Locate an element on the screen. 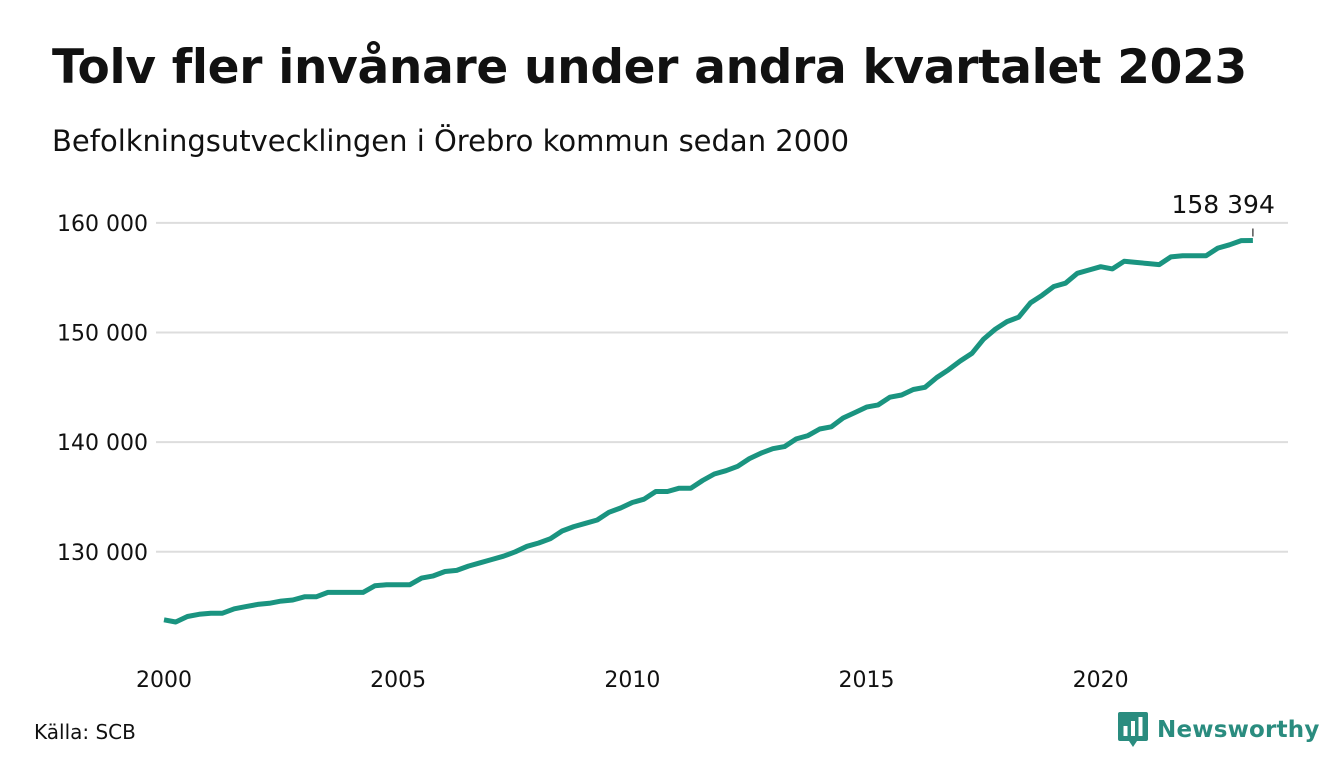 This screenshot has width=1340, height=780. x-tick-label: 2020 is located at coordinates (1101, 680).